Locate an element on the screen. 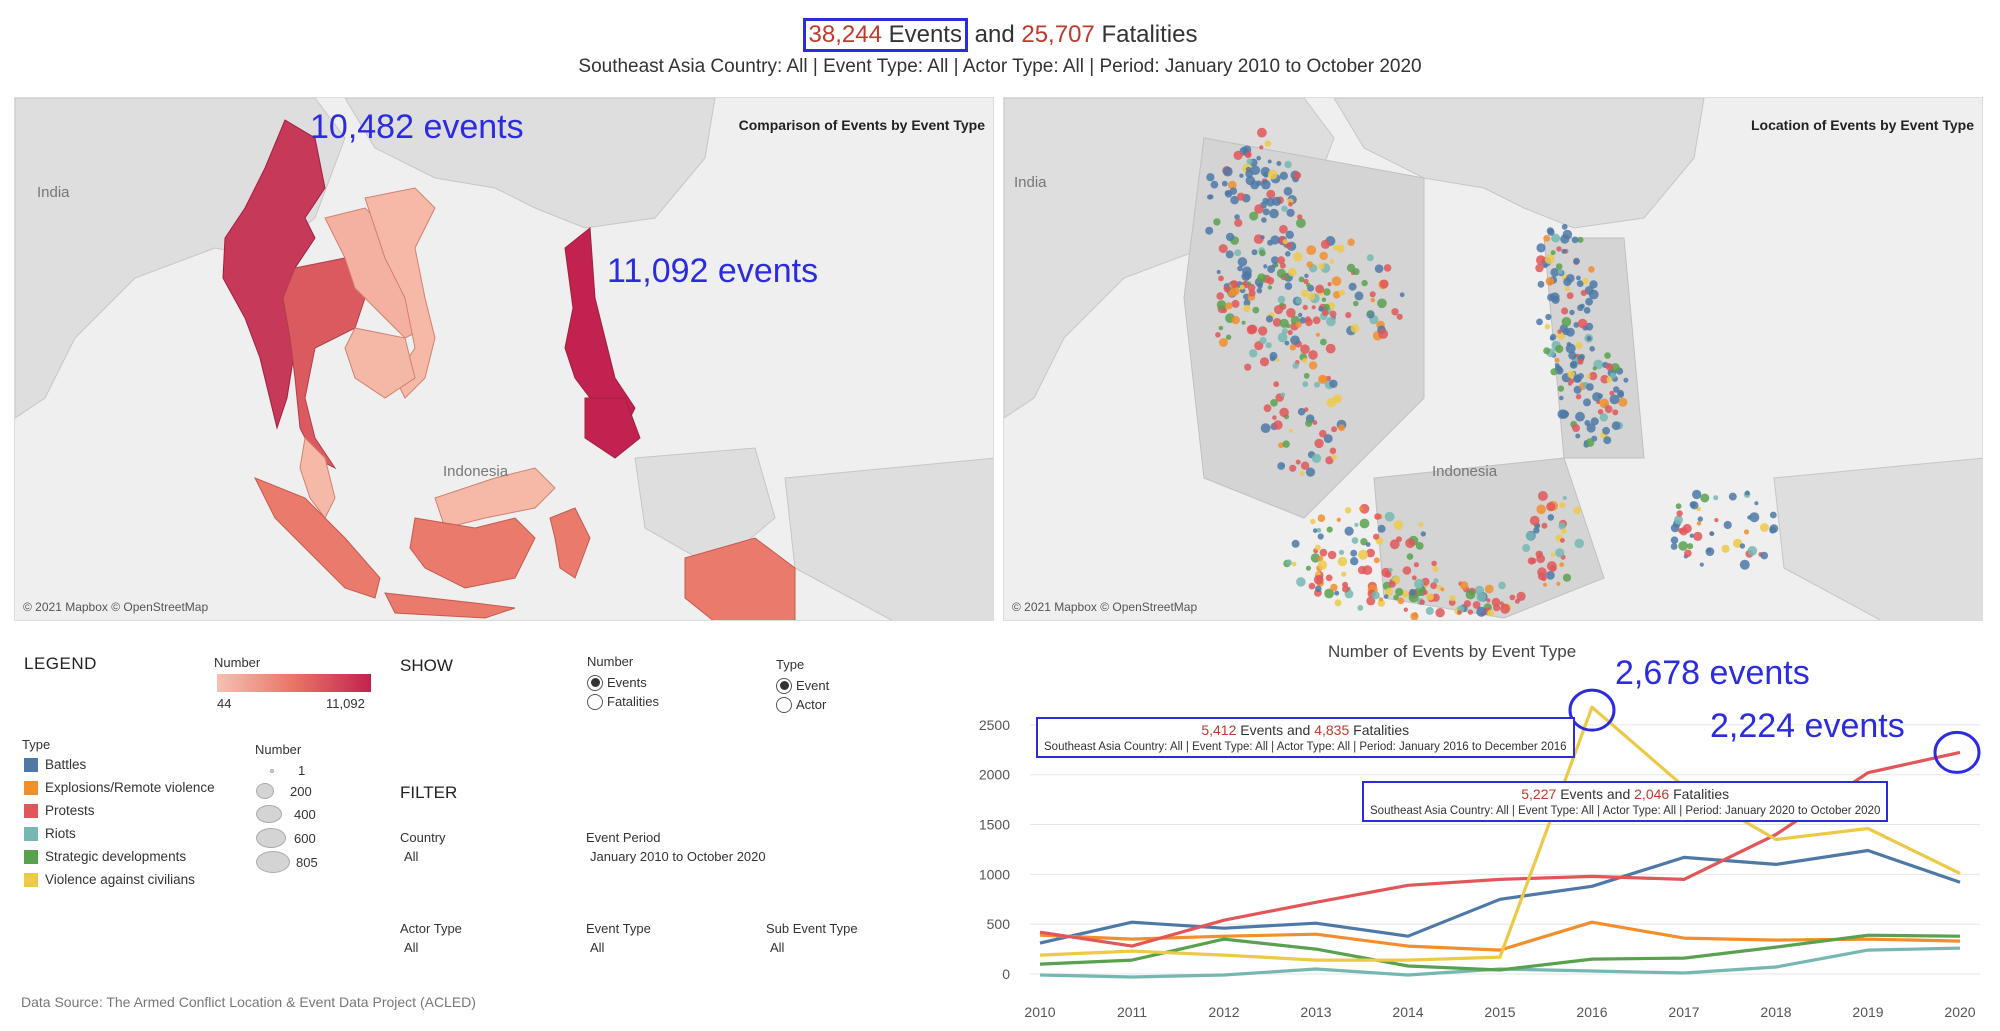 This screenshot has width=2000, height=1031. mindanao-region is located at coordinates (612, 428).